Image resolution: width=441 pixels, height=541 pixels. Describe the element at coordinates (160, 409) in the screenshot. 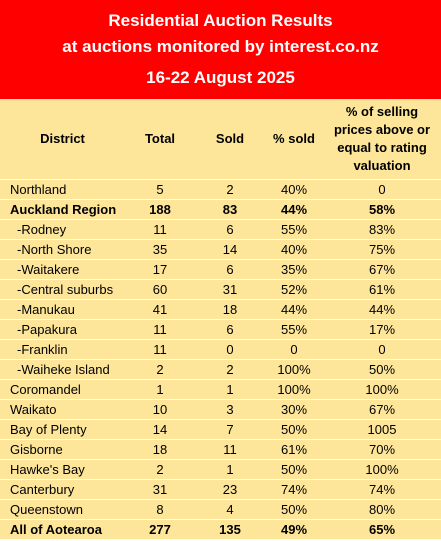

I see `cell-total: 10` at that location.